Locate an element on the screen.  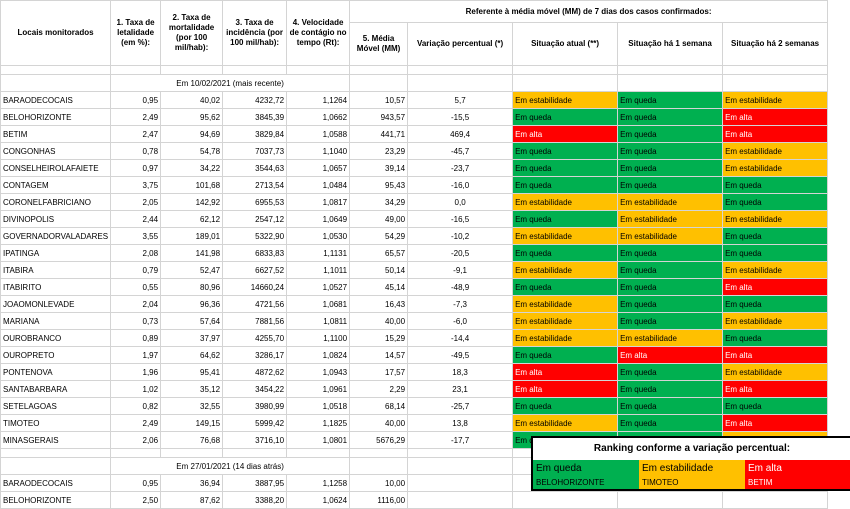
header-incidencia: 3. Taxa de incidência (por 100 mil/hab): is located at coordinates (255, 33).